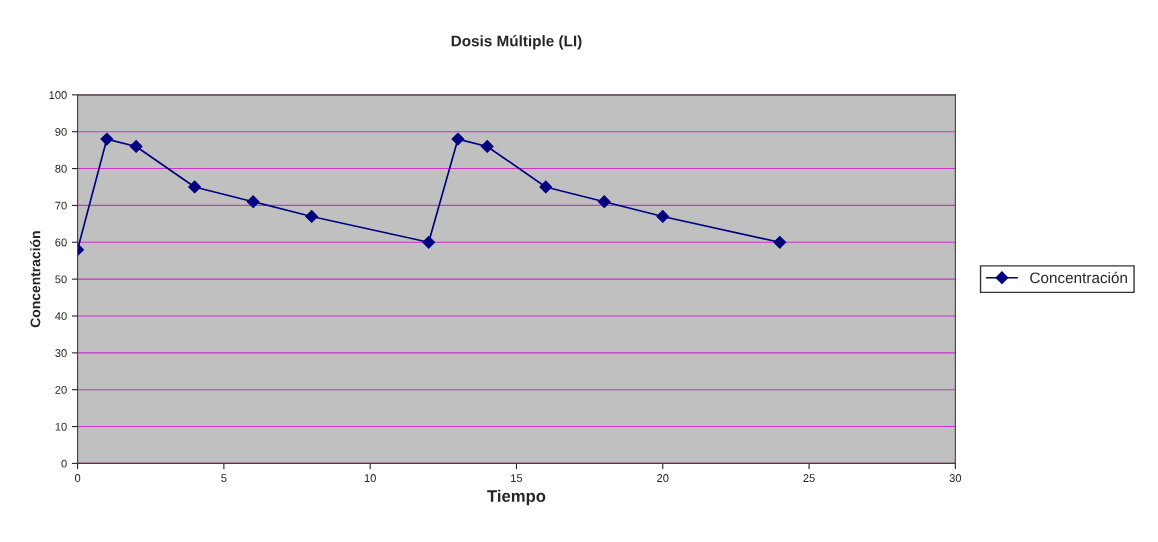 This screenshot has height=542, width=1158. What do you see at coordinates (58, 95) in the screenshot?
I see `y-tick-label: 100` at bounding box center [58, 95].